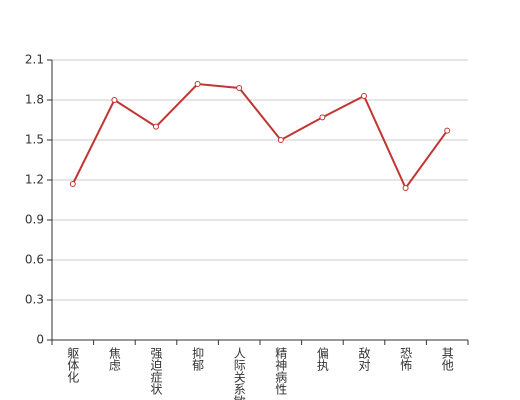 This screenshot has width=520, height=400. What do you see at coordinates (364, 358) in the screenshot?
I see `x-tick-label: 敌对` at bounding box center [364, 358].